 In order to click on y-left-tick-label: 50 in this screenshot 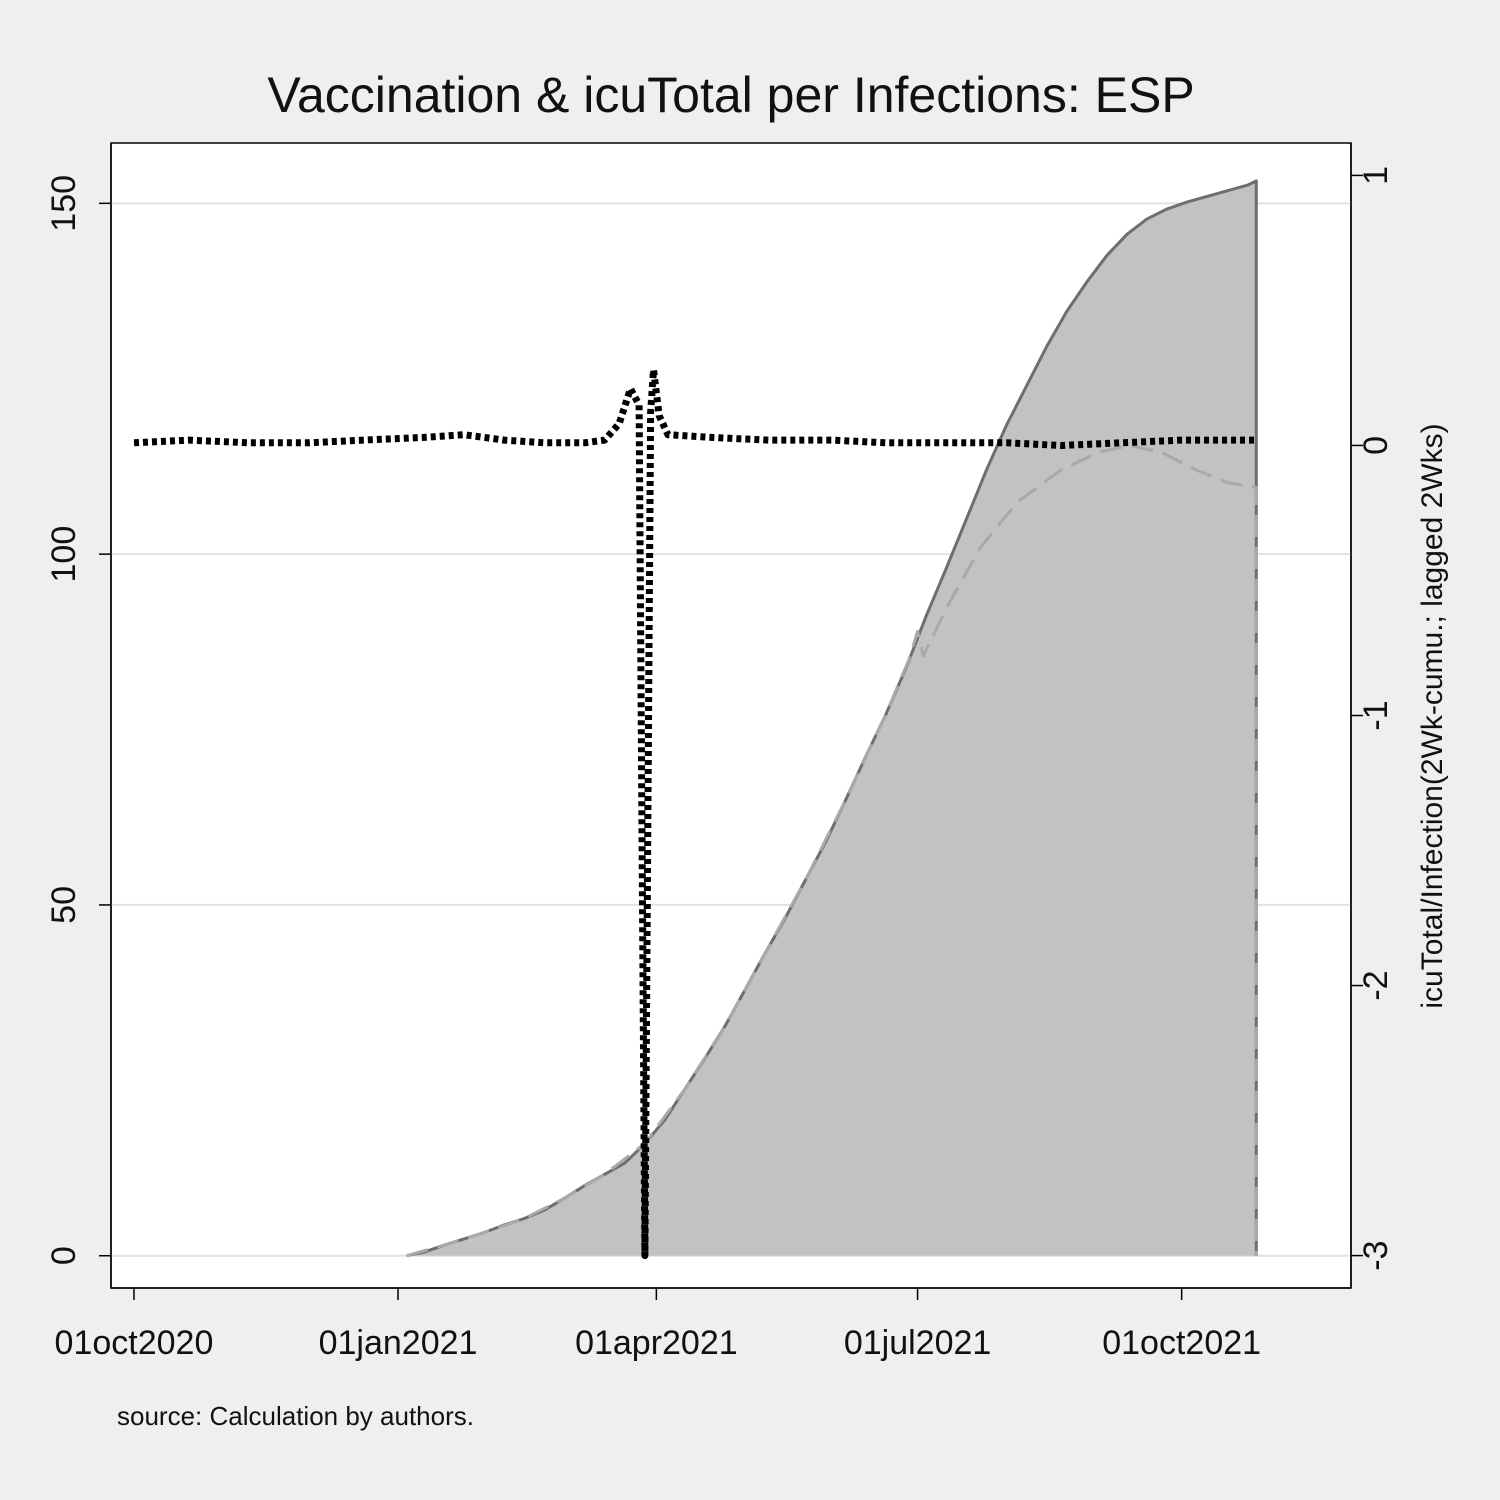, I will do `click(64, 905)`.